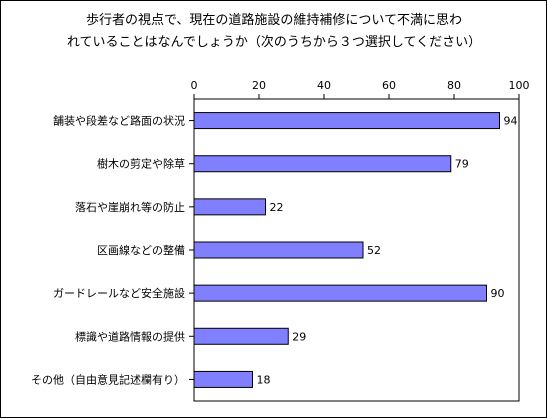 This screenshot has width=547, height=419. Describe the element at coordinates (519, 85) in the screenshot. I see `x-tick-label: 100` at that location.